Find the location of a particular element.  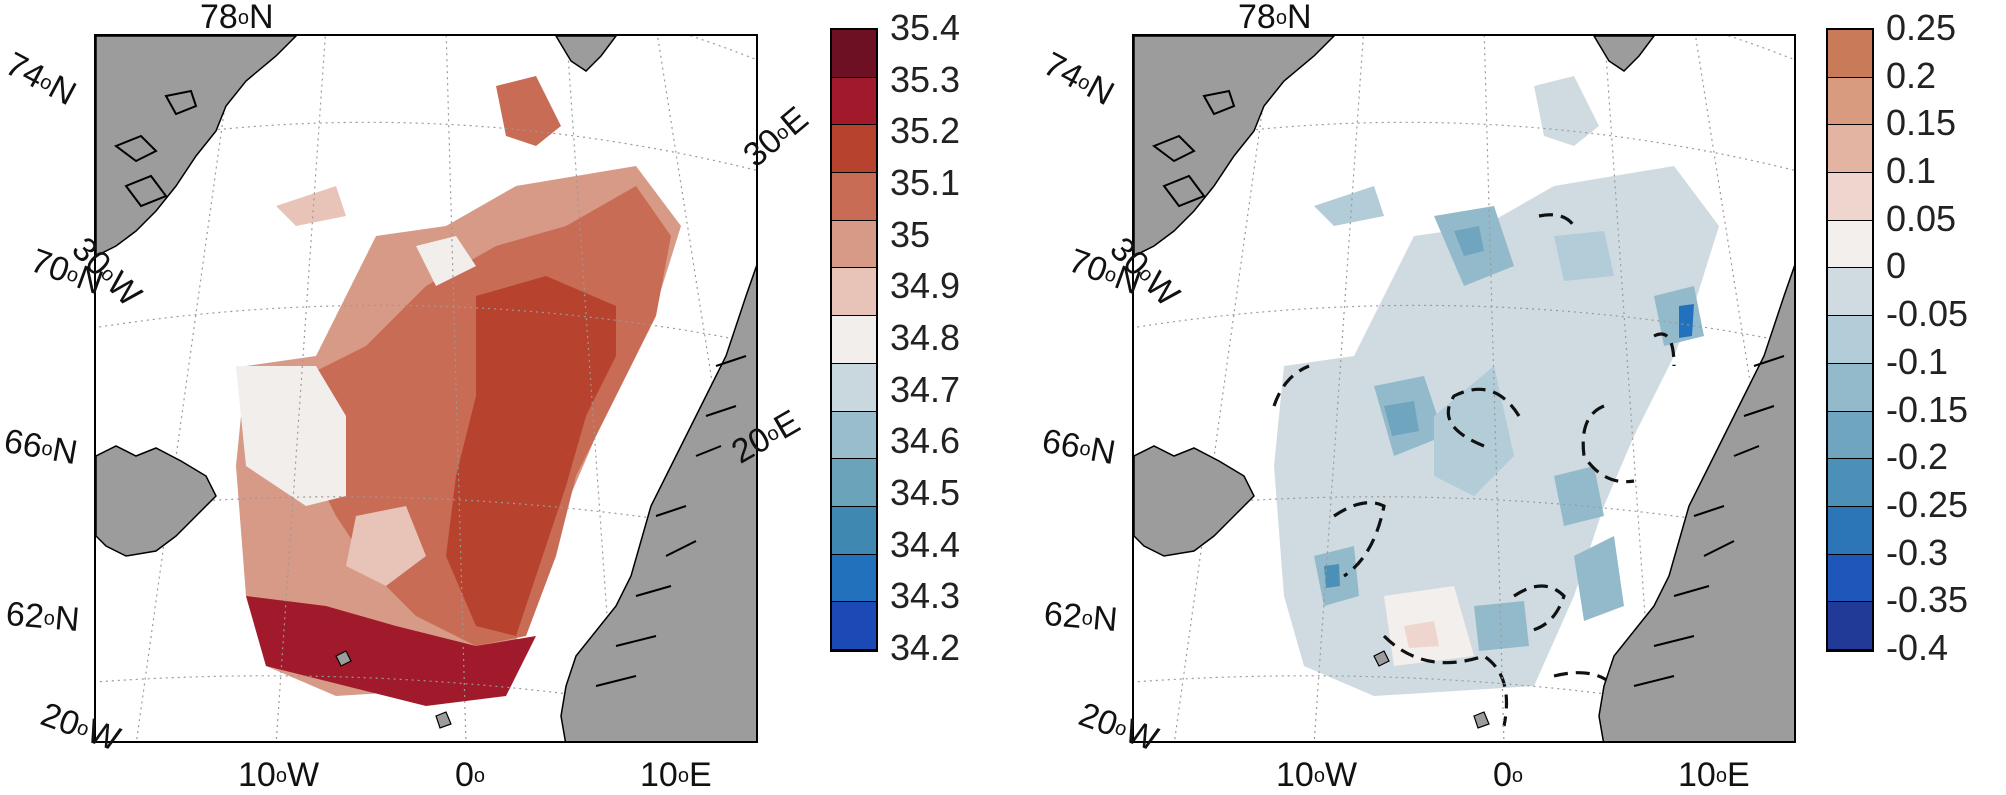

colorbar-tick-label: 0.15 is located at coordinates (1921, 123).